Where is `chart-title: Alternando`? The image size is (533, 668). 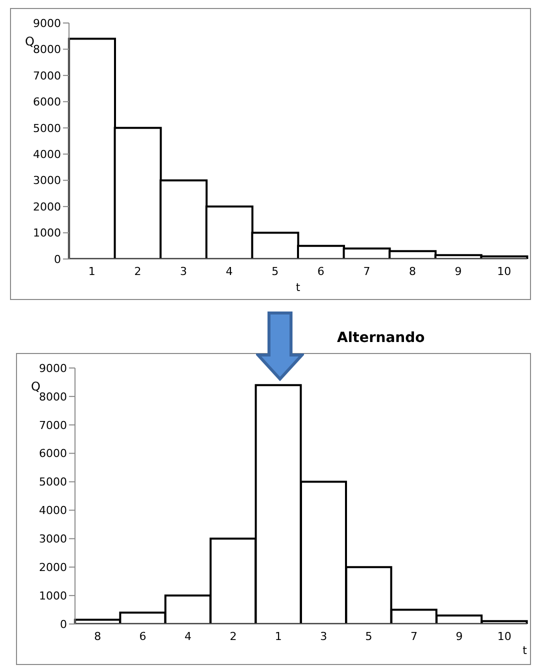 chart-title: Alternando is located at coordinates (381, 338).